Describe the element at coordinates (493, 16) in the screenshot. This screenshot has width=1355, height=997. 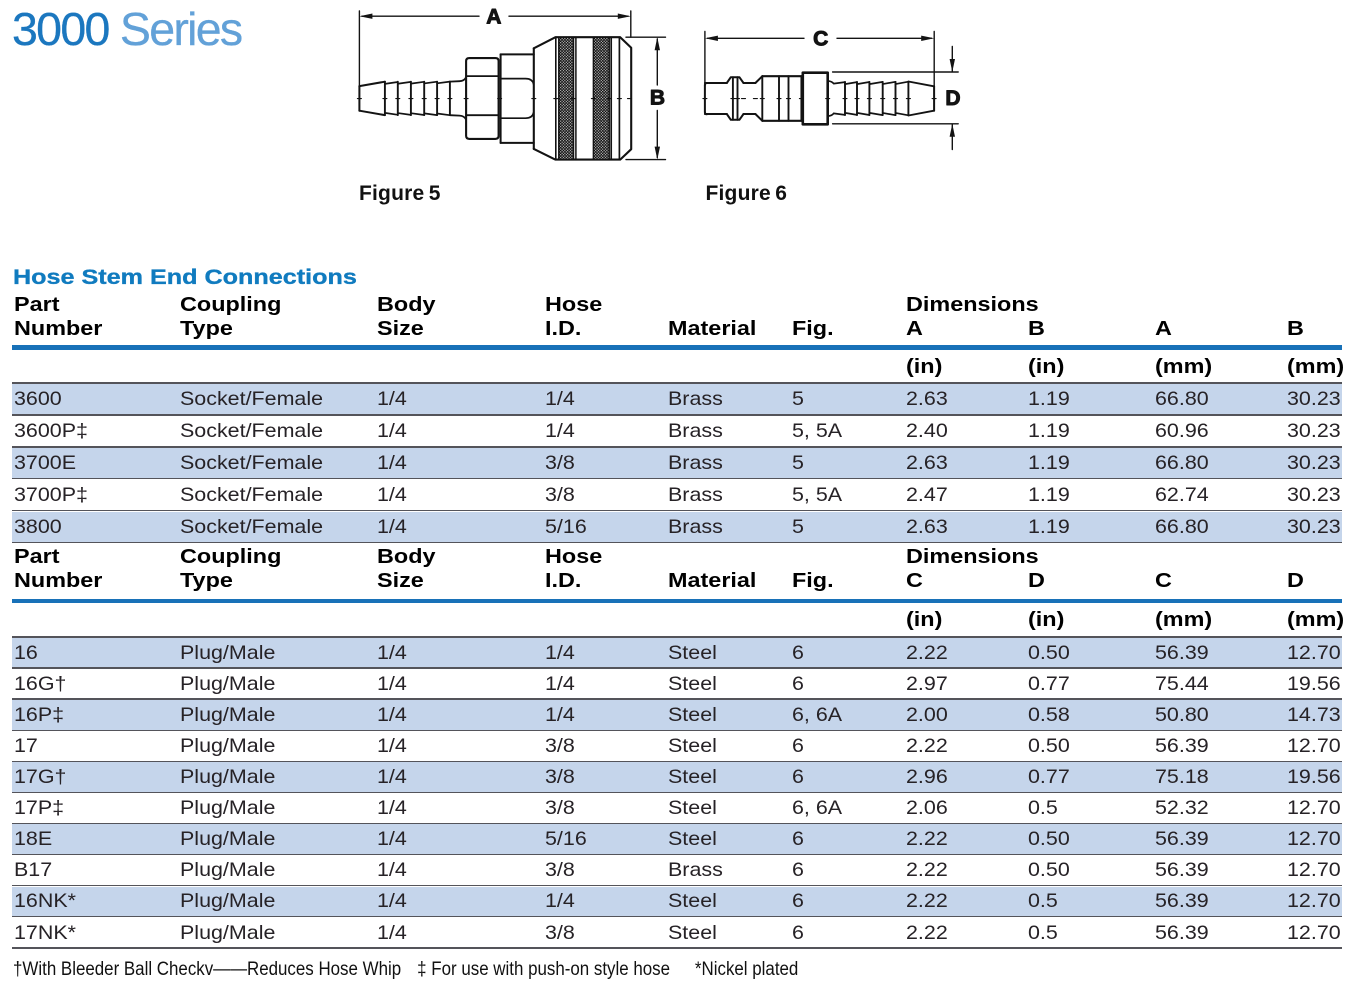
I see `svg-text: A` at that location.